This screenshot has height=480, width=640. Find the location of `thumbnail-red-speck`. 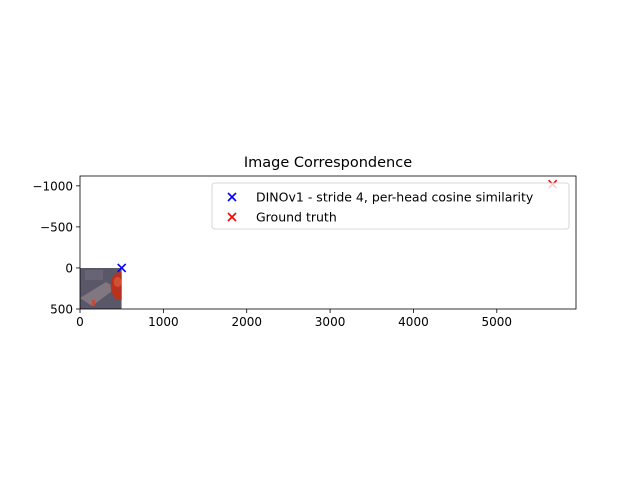

thumbnail-red-speck is located at coordinates (93, 303).